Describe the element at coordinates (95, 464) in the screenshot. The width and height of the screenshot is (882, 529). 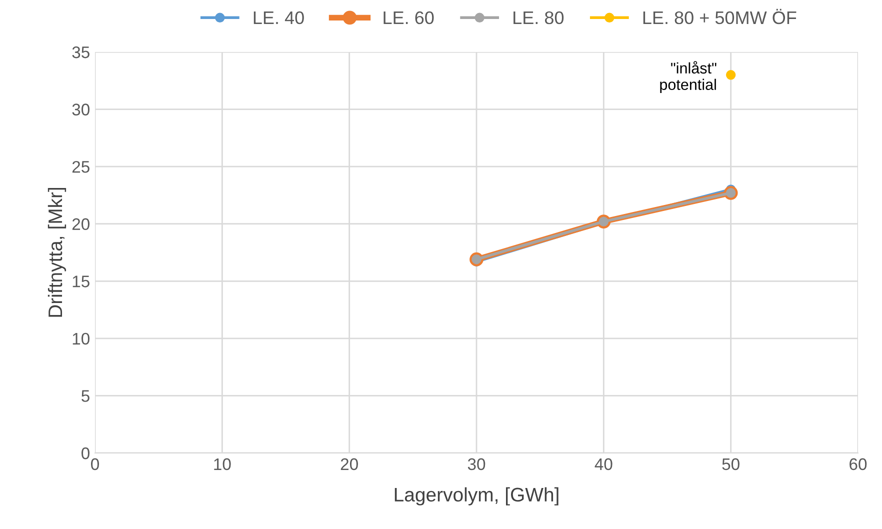
I see `x-tick-label: 0` at that location.